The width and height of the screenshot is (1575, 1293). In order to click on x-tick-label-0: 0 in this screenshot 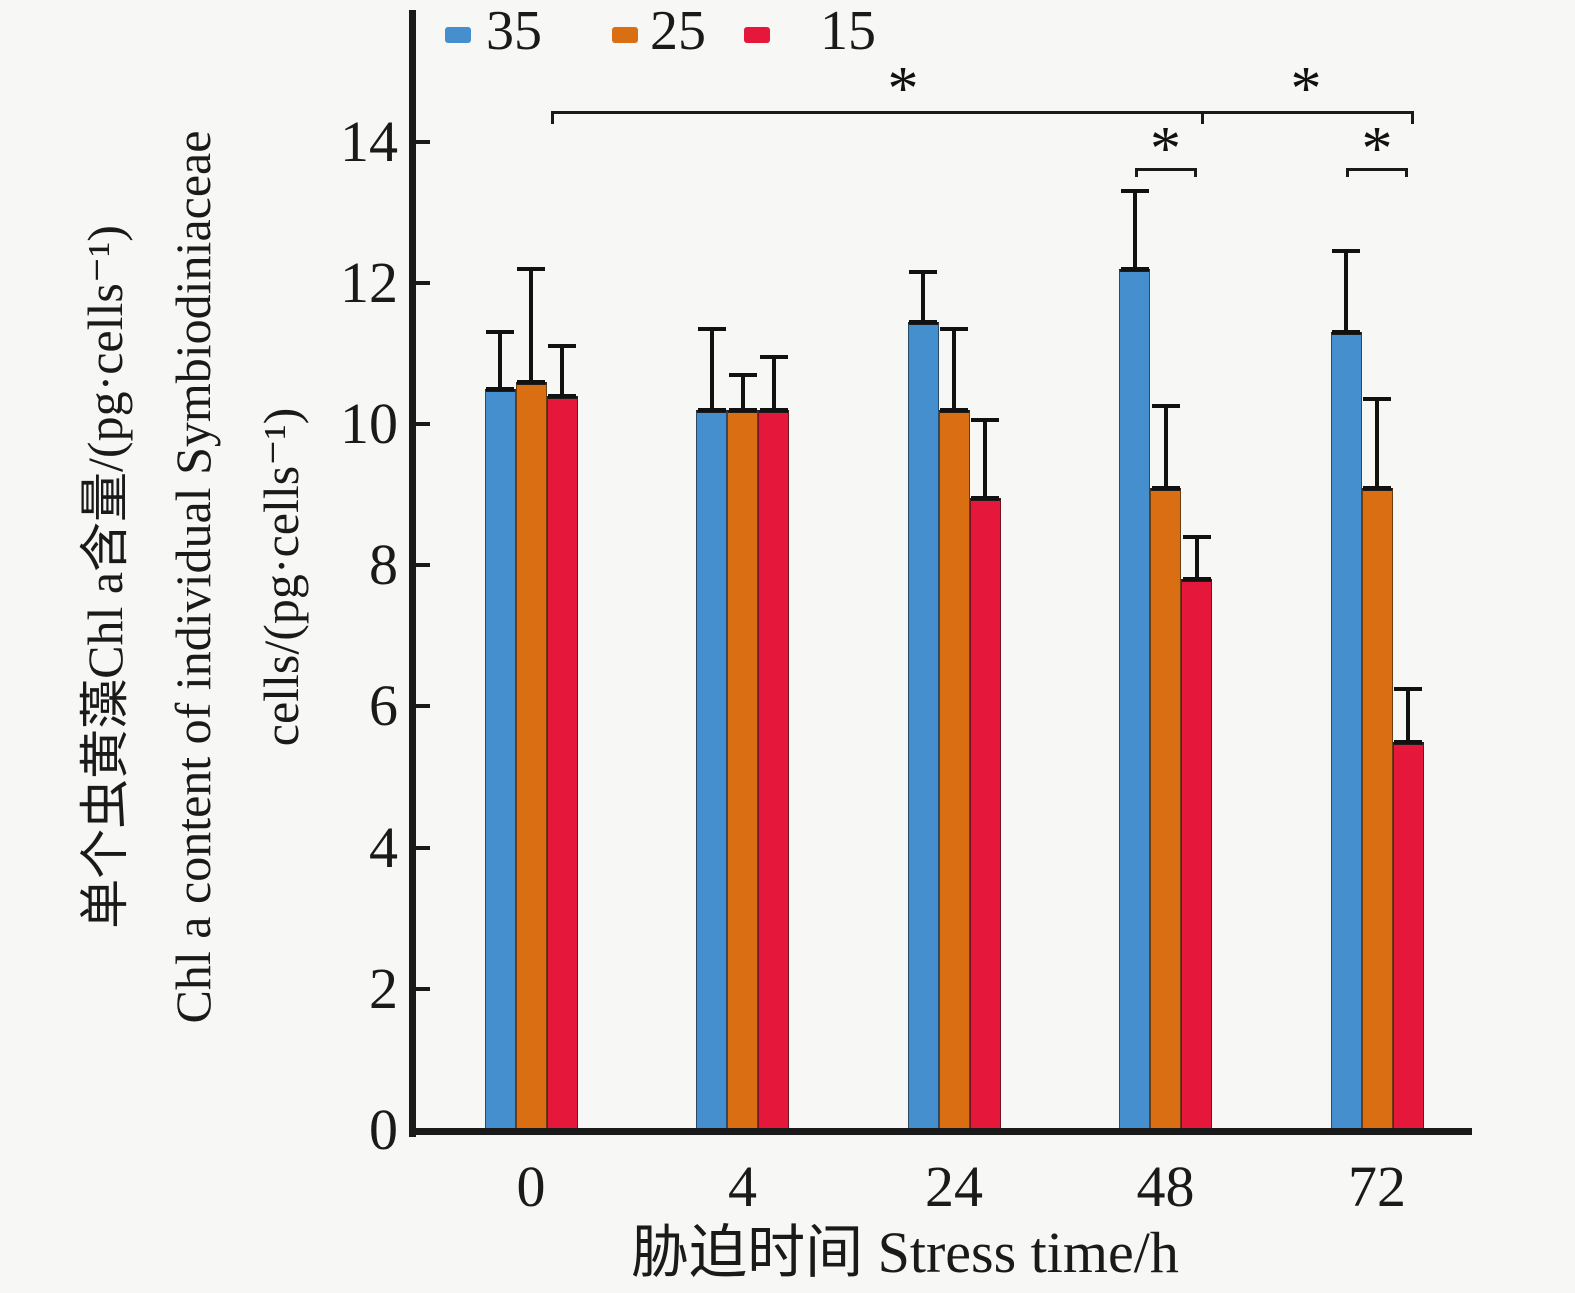, I will do `click(531, 1186)`.